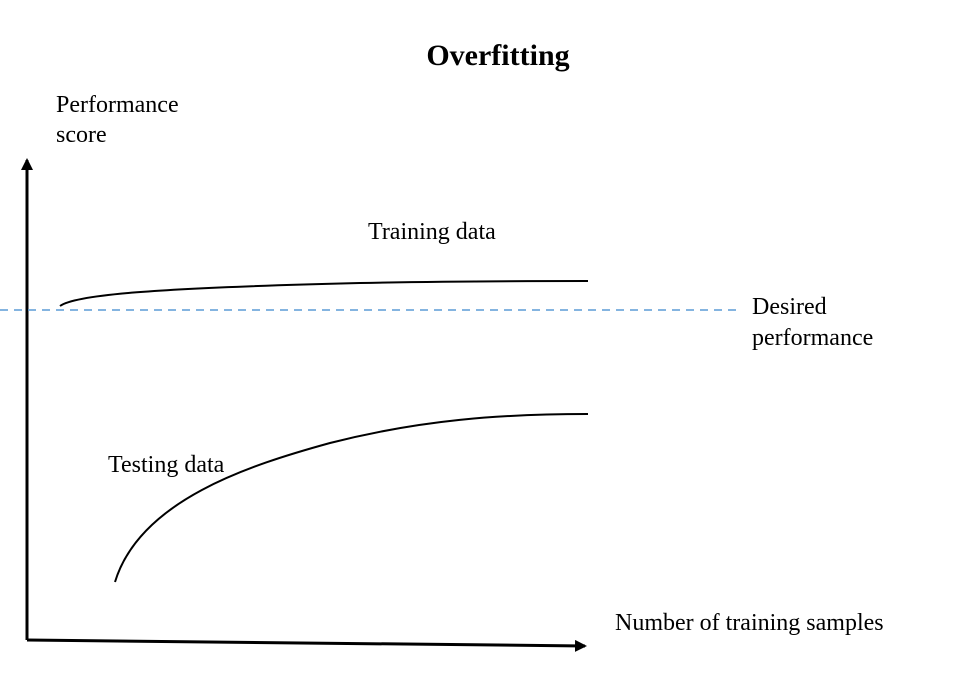  I want to click on diagram-title: Overfitting, so click(497, 55).